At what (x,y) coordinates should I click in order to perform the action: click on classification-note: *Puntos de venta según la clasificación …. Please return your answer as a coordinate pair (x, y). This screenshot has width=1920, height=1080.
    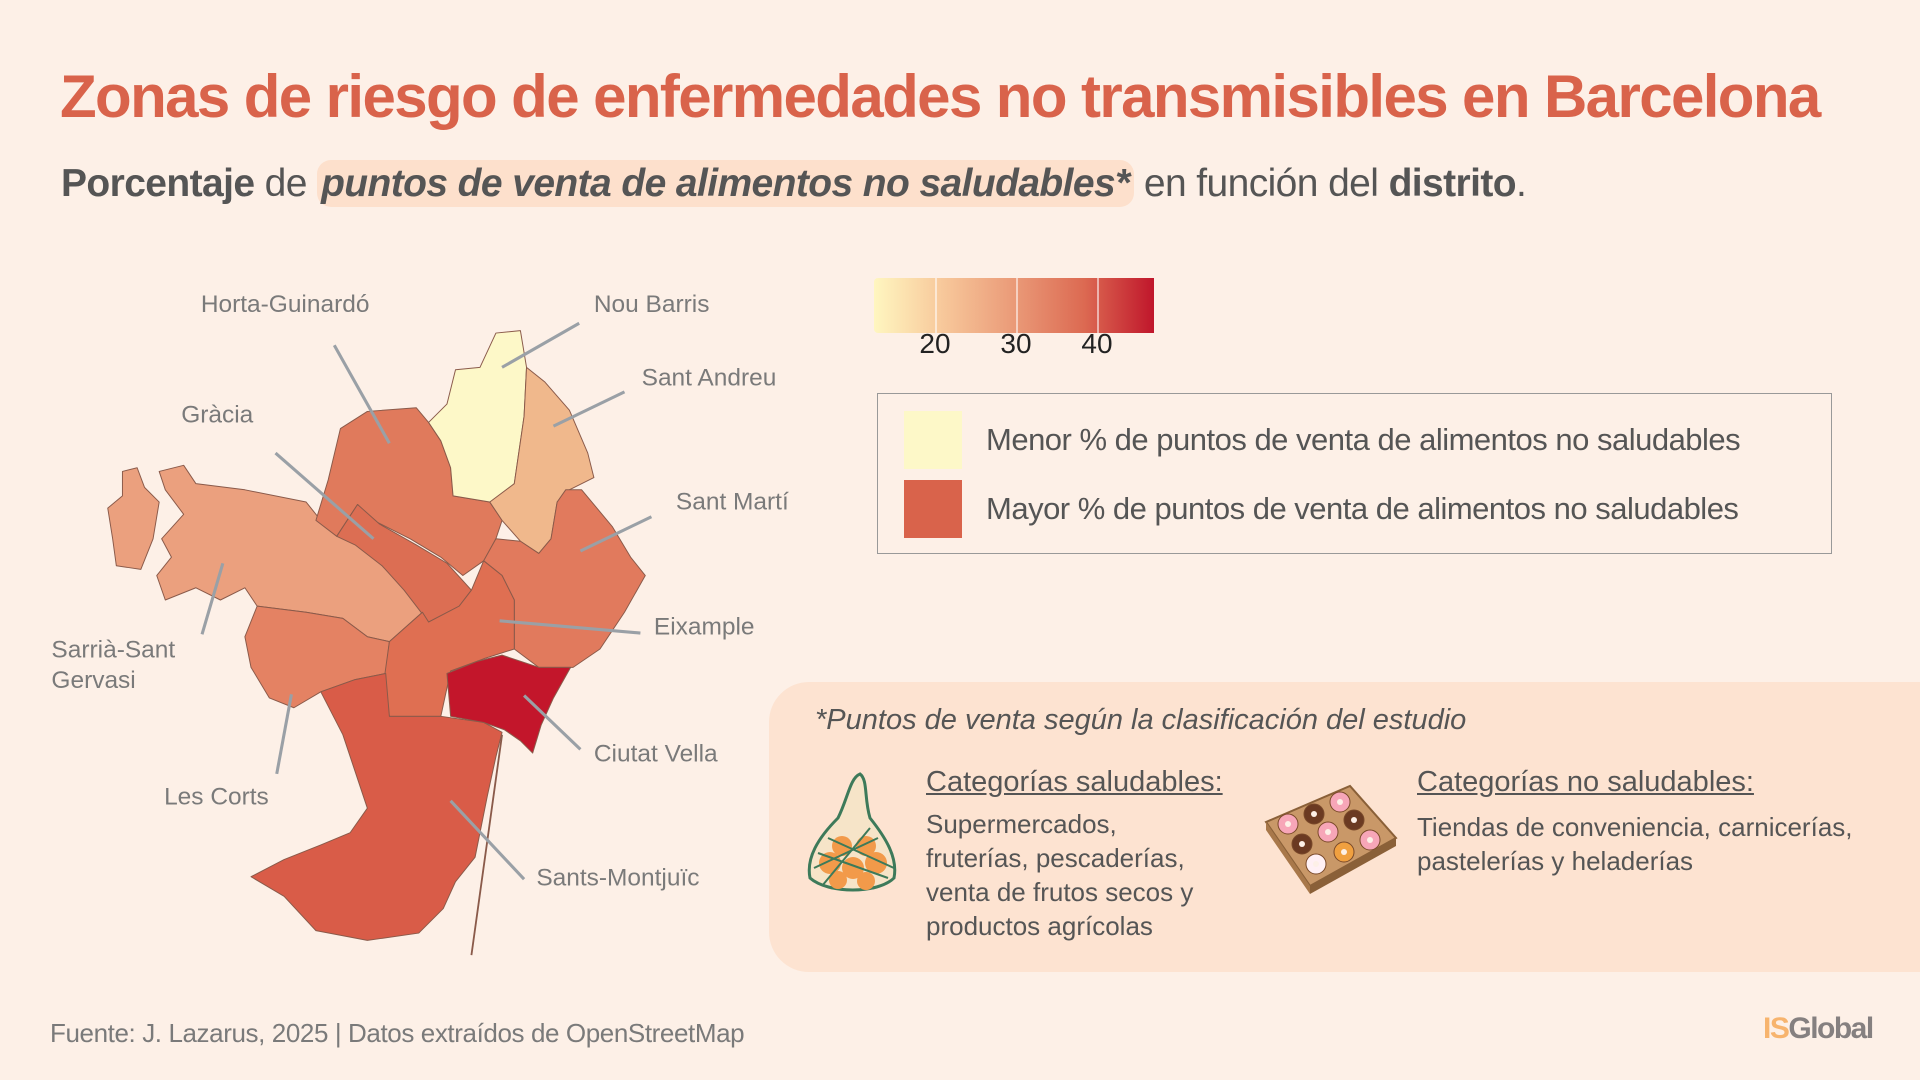
    Looking at the image, I should click on (1141, 720).